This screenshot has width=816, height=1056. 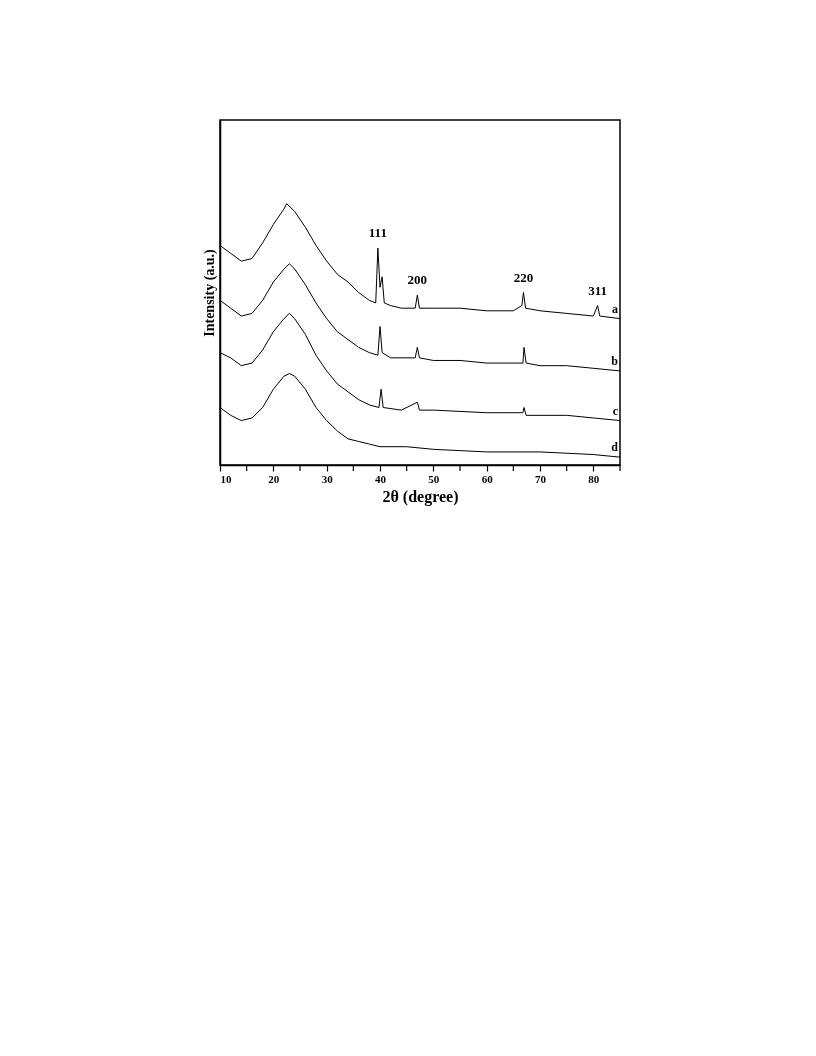 I want to click on x-tick-label: 30, so click(x=327, y=478).